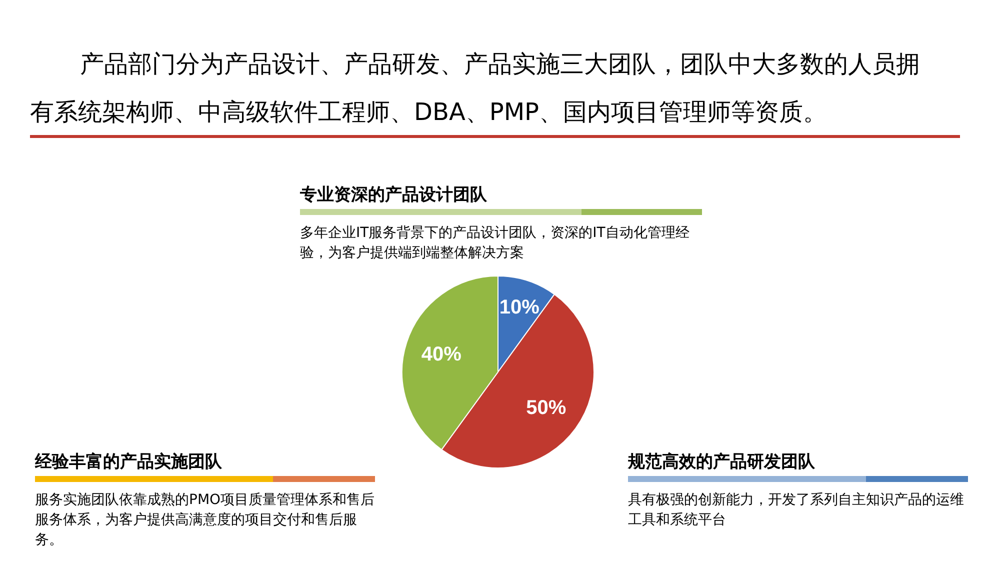 The width and height of the screenshot is (995, 564). I want to click on annotation: 多年企业IT服务背景下的产品设计团队，资深的IT自动化管理经验，为客户提供端到端整体解决方案, so click(495, 243).